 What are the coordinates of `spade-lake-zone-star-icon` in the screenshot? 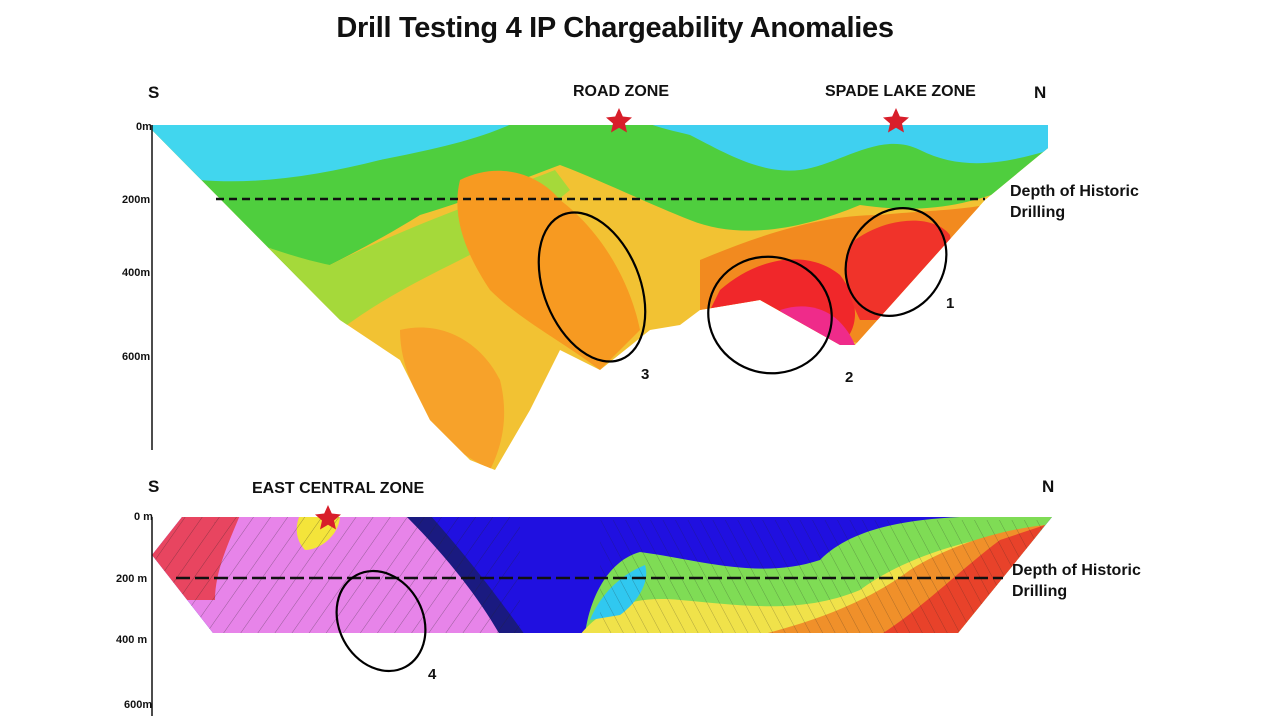 It's located at (896, 120).